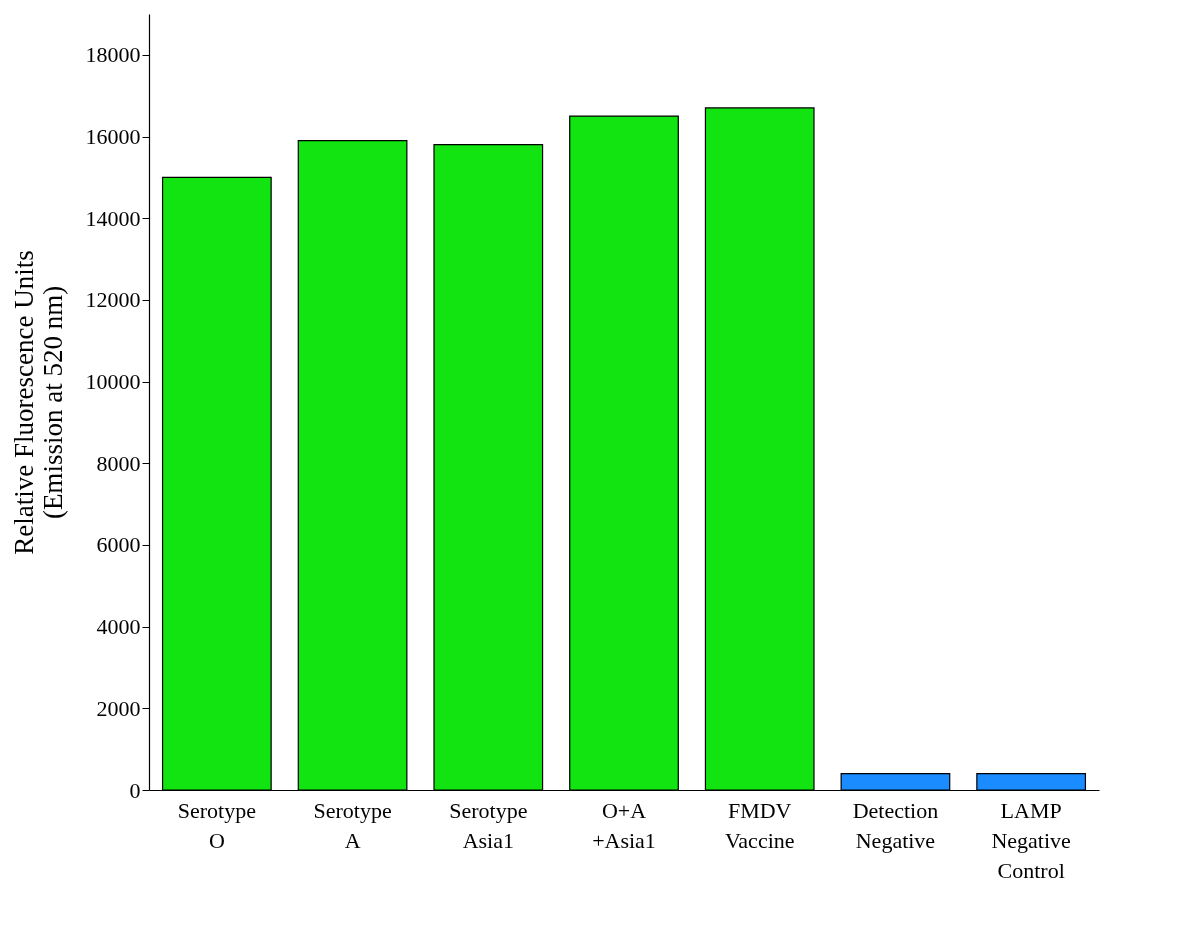 This screenshot has width=1195, height=926. What do you see at coordinates (113, 300) in the screenshot?
I see `y-tick-label: 12000` at bounding box center [113, 300].